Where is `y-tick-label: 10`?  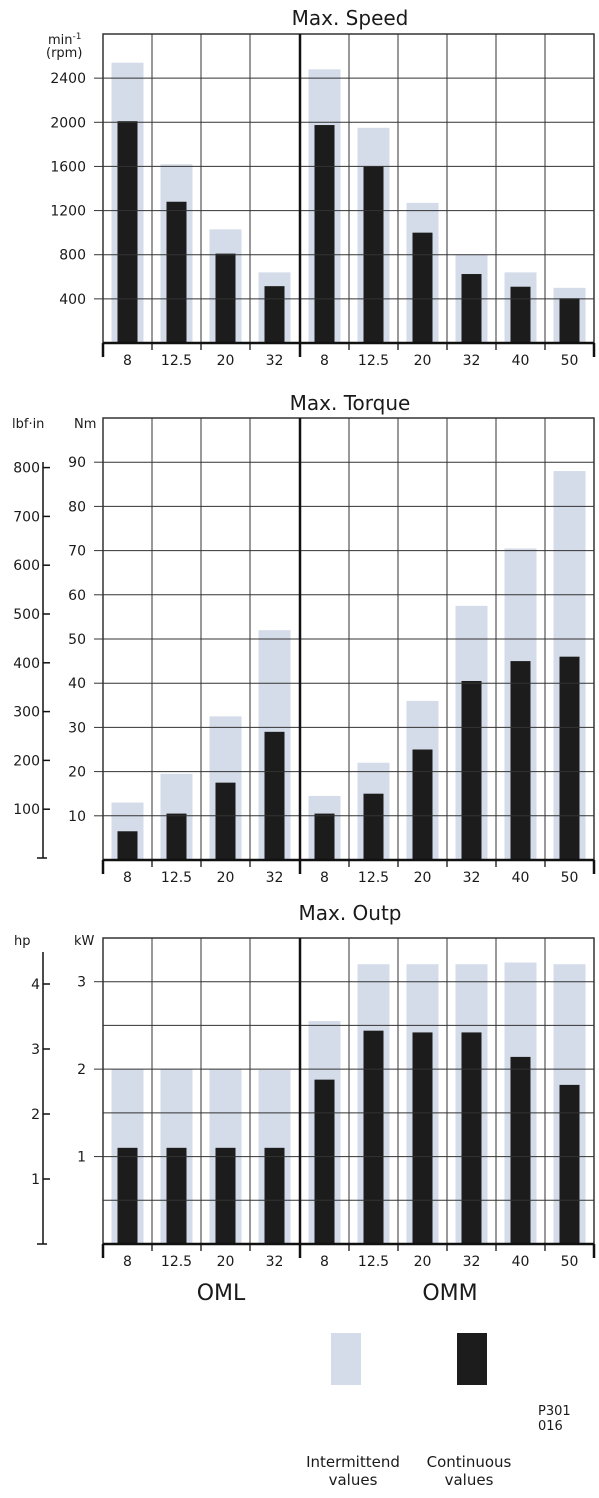 y-tick-label: 10 is located at coordinates (77, 817).